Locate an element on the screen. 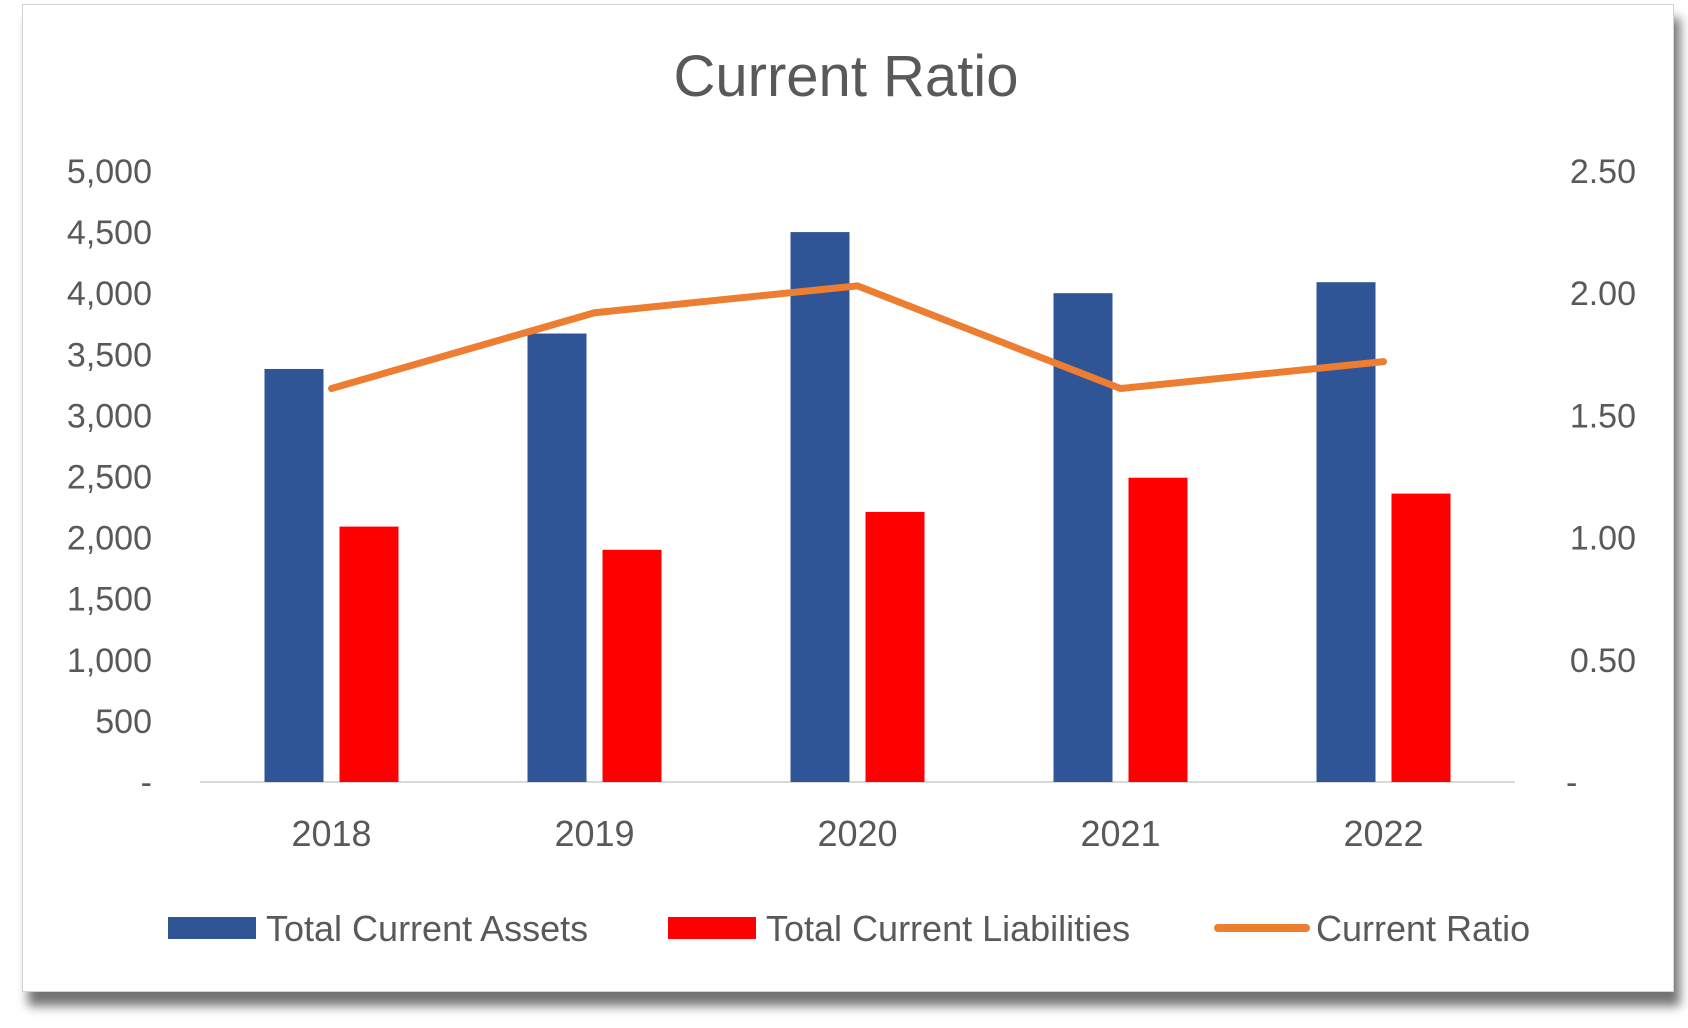  left-tick-label: 3,000 is located at coordinates (109, 416).